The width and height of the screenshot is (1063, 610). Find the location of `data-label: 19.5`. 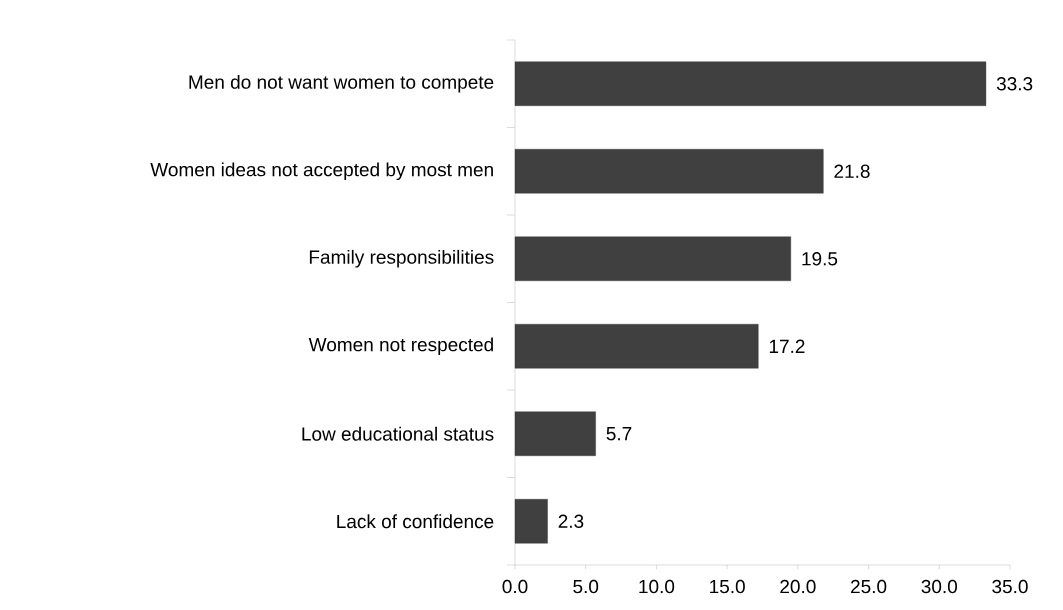

data-label: 19.5 is located at coordinates (820, 259).